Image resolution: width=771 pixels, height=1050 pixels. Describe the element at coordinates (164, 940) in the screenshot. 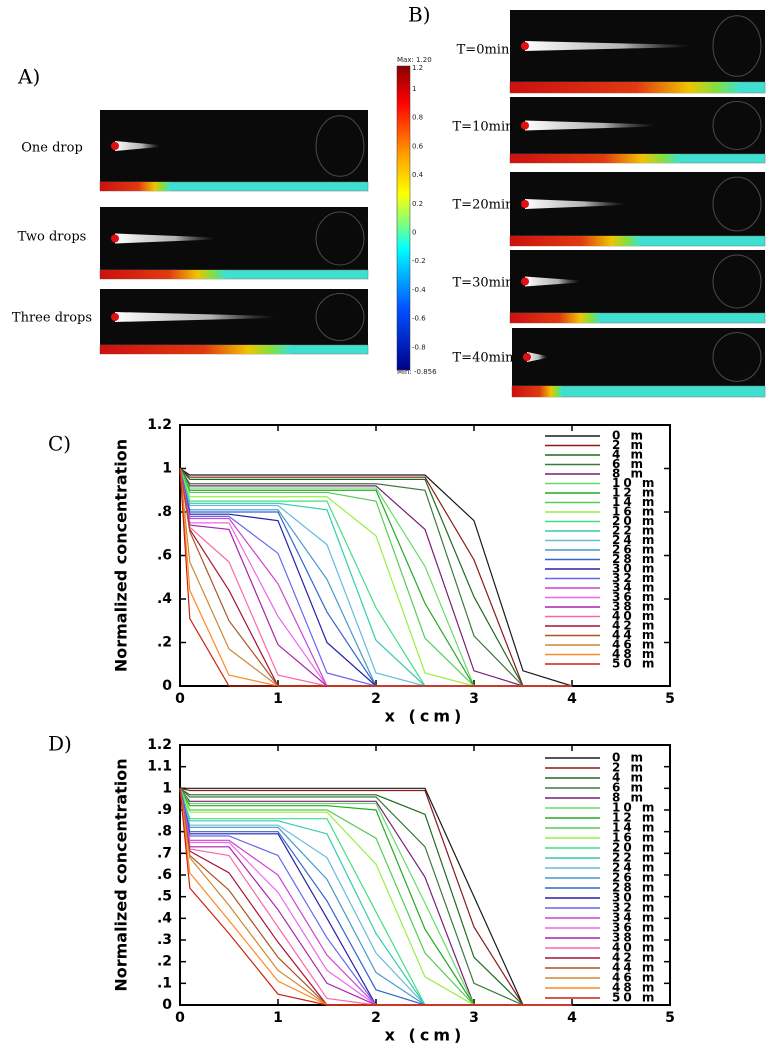

I see `y-tick-label: .3` at that location.